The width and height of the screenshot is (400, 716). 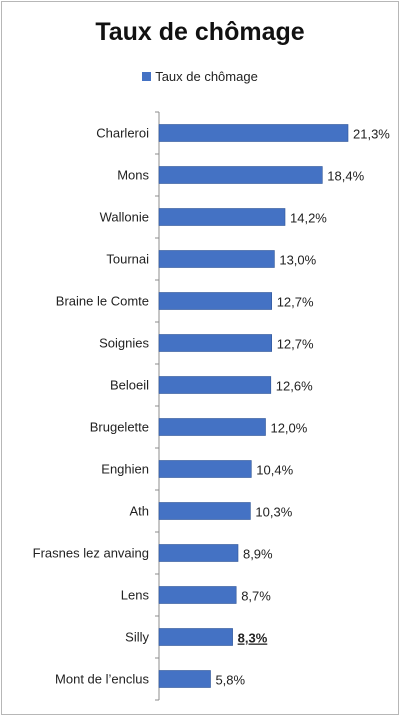 I want to click on category-label: Beloeil, so click(x=129, y=385).